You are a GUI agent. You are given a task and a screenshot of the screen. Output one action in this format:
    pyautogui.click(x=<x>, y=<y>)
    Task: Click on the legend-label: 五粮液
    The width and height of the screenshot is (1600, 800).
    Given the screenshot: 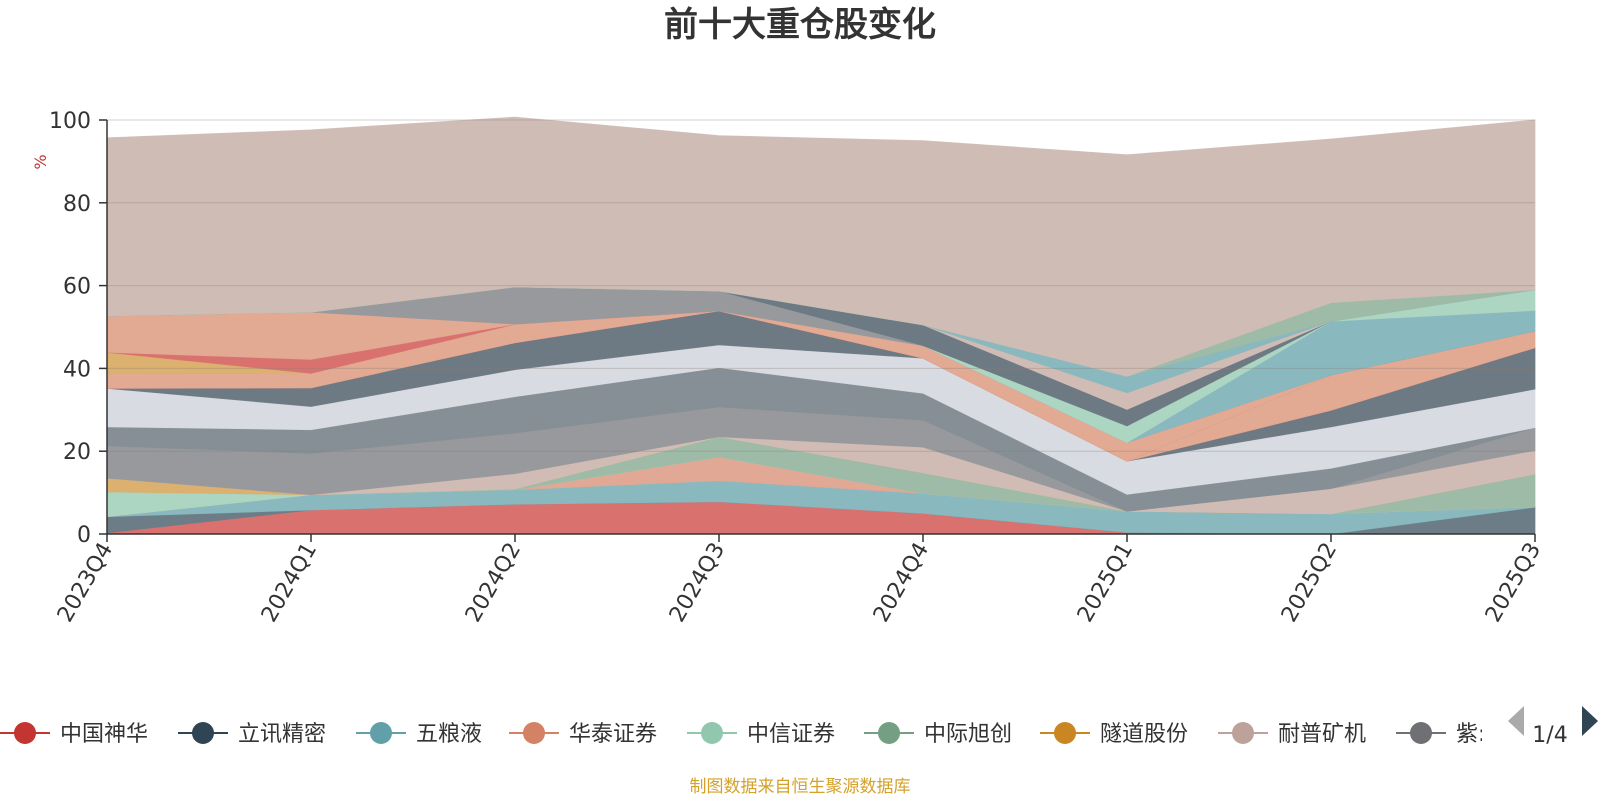 What is the action you would take?
    pyautogui.click(x=449, y=734)
    